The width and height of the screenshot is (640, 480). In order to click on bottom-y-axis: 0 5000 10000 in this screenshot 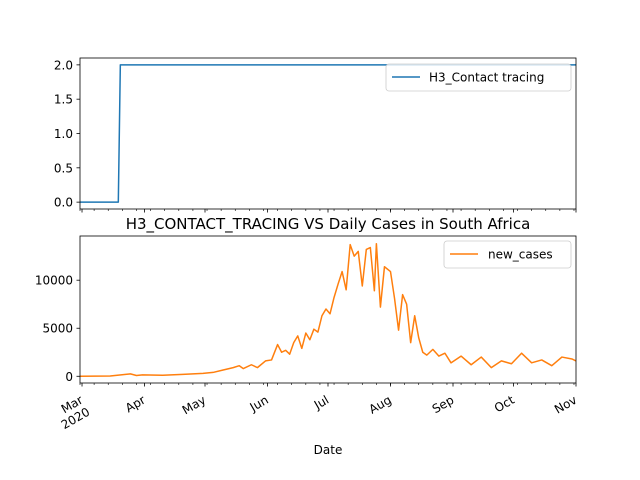, I will do `click(57, 329)`.